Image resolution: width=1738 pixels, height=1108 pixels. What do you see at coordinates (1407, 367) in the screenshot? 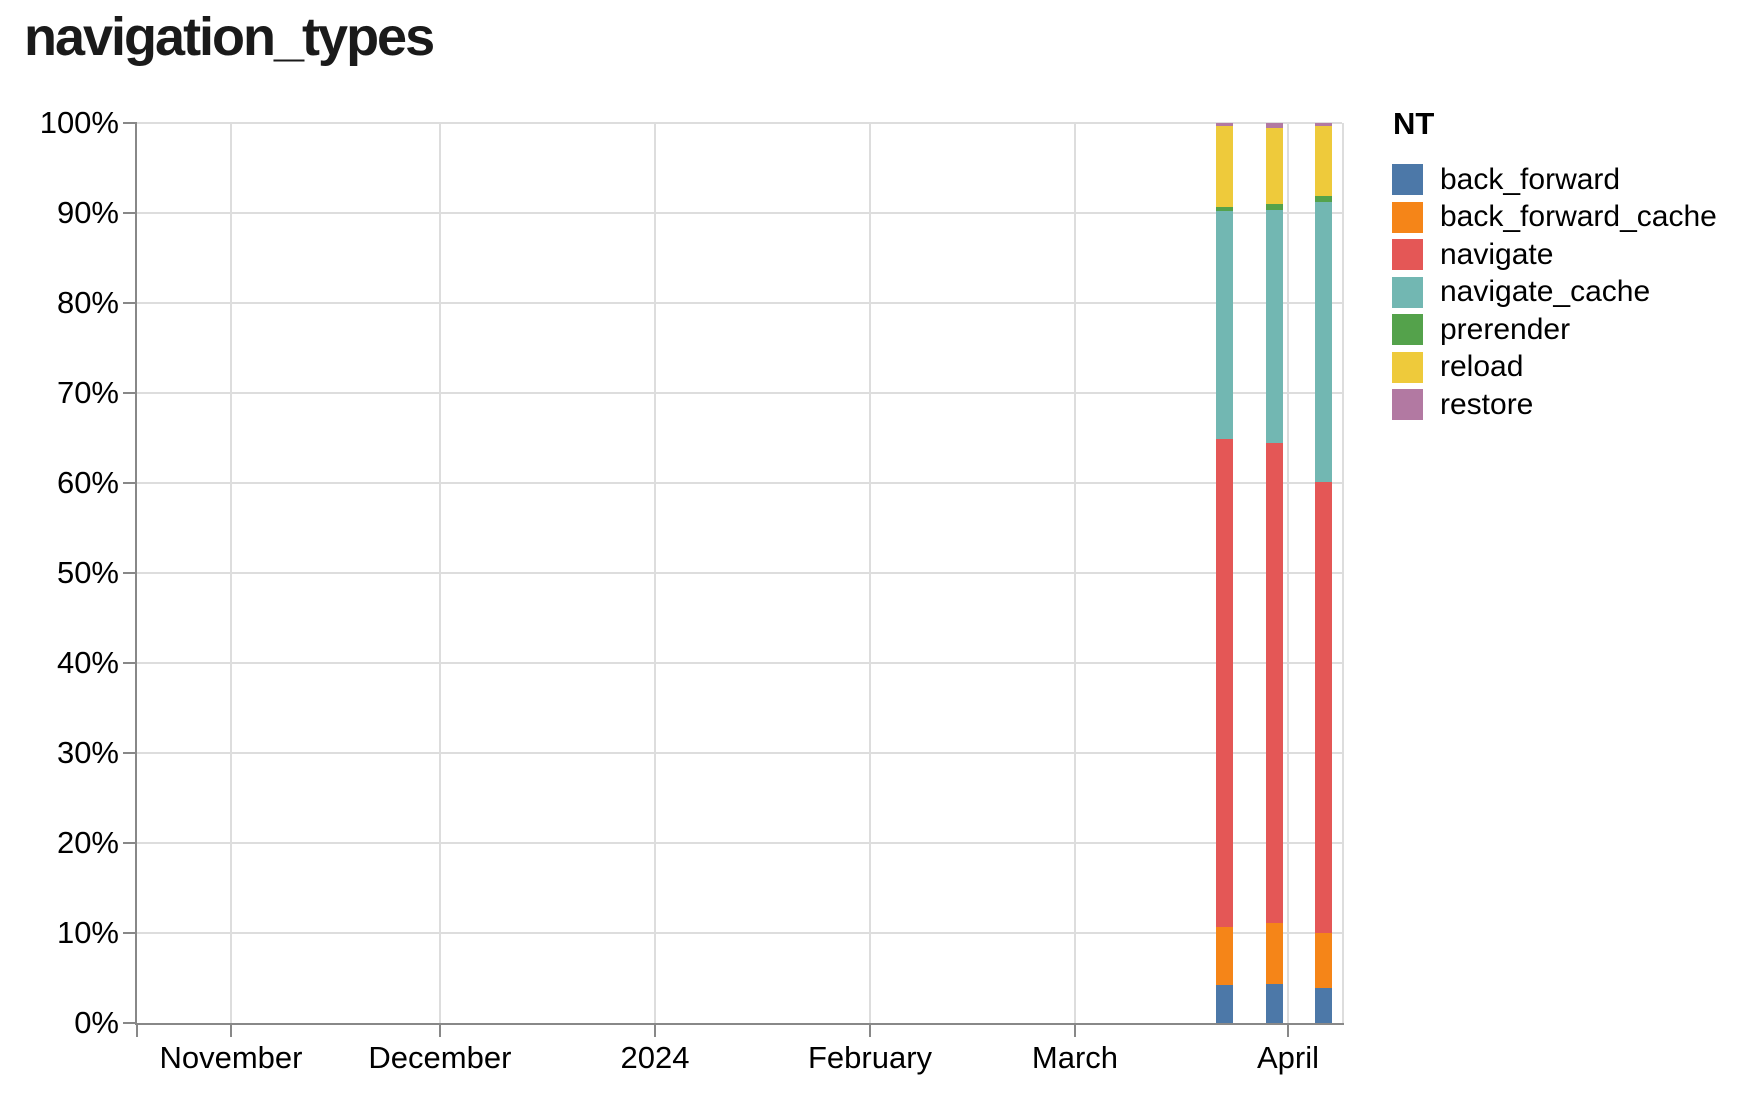
I see `legend-swatch-reload` at bounding box center [1407, 367].